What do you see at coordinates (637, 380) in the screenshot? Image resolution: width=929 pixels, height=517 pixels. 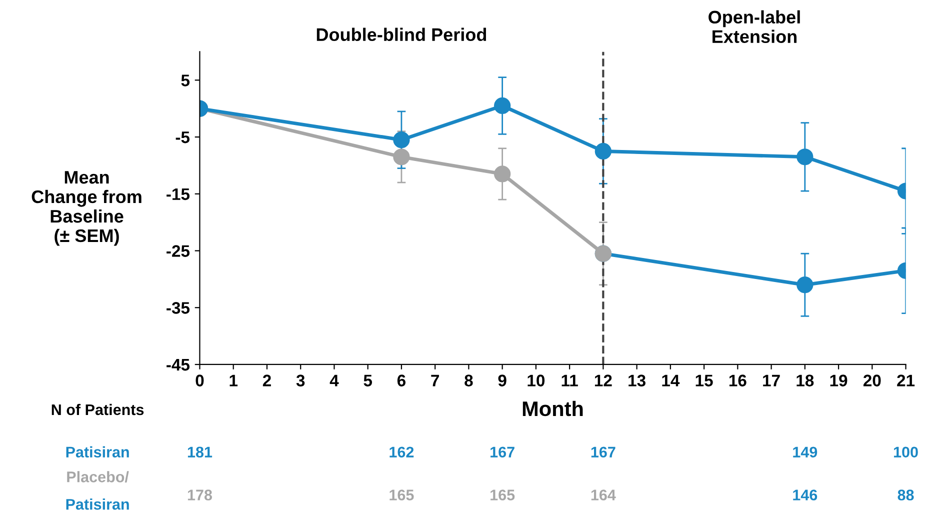 I see `x-tick-label: 13` at bounding box center [637, 380].